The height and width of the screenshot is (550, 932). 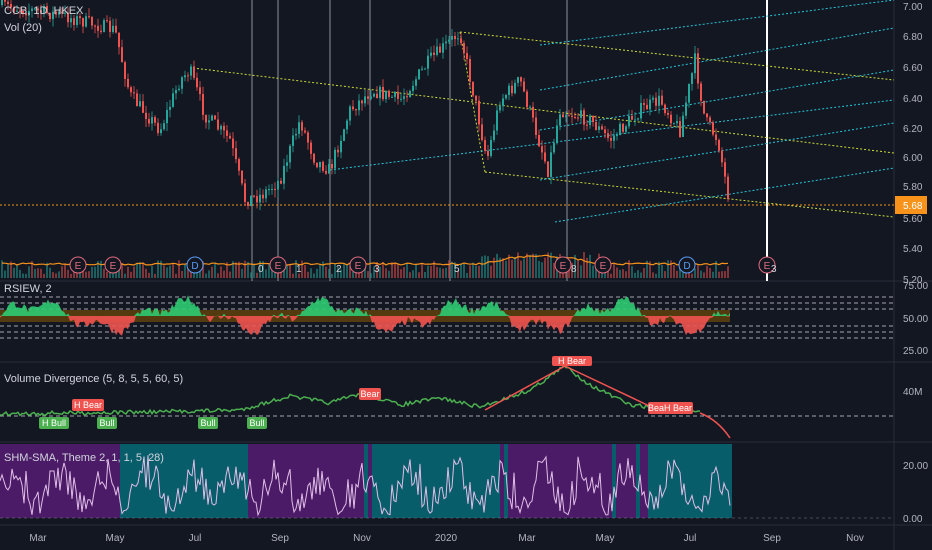 What do you see at coordinates (572, 361) in the screenshot?
I see `divergence-tag: H Bear` at bounding box center [572, 361].